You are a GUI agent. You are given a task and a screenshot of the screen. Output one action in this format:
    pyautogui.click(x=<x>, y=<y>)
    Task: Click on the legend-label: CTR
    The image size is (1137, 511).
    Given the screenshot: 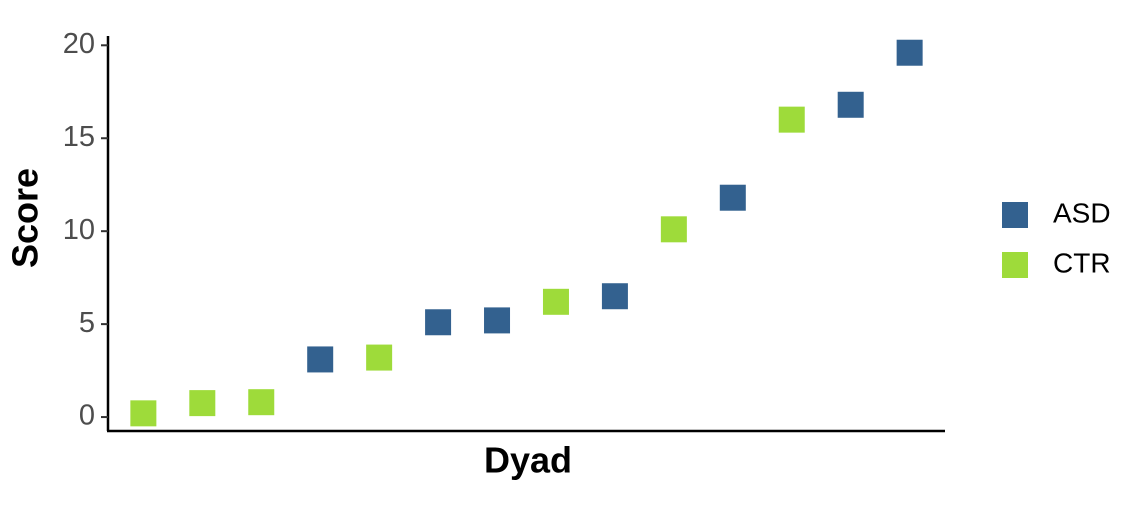 What is the action you would take?
    pyautogui.click(x=1082, y=262)
    